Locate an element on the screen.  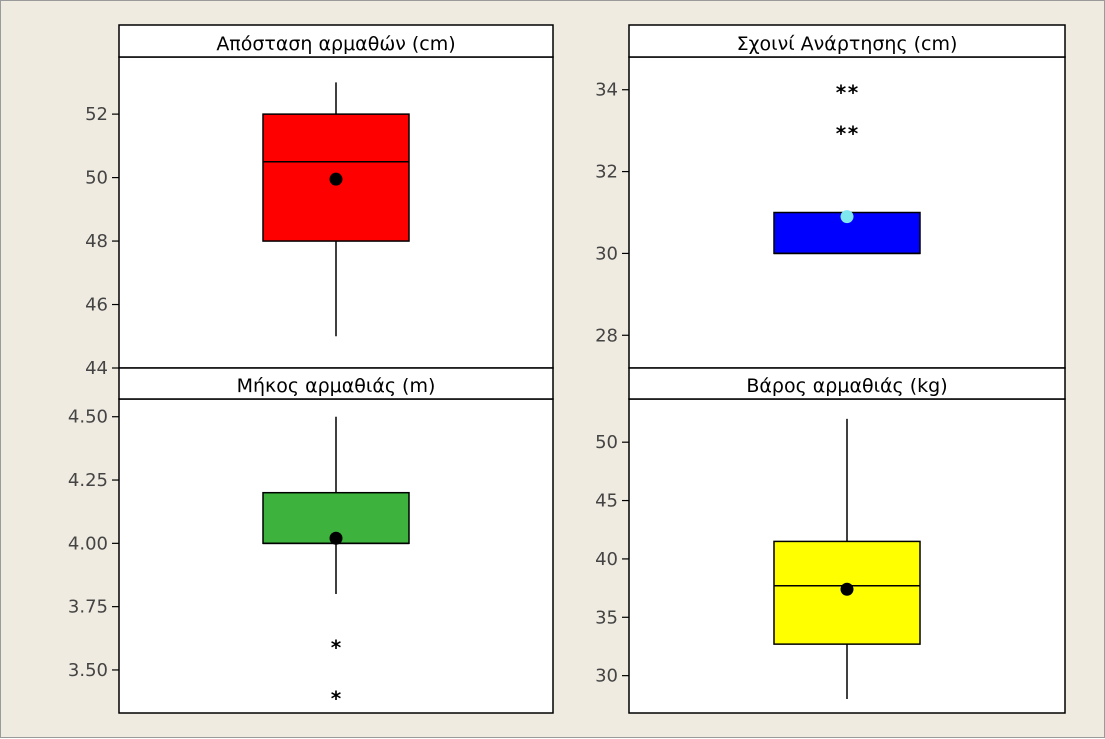
y-tick-label: 28 is located at coordinates (606, 335).